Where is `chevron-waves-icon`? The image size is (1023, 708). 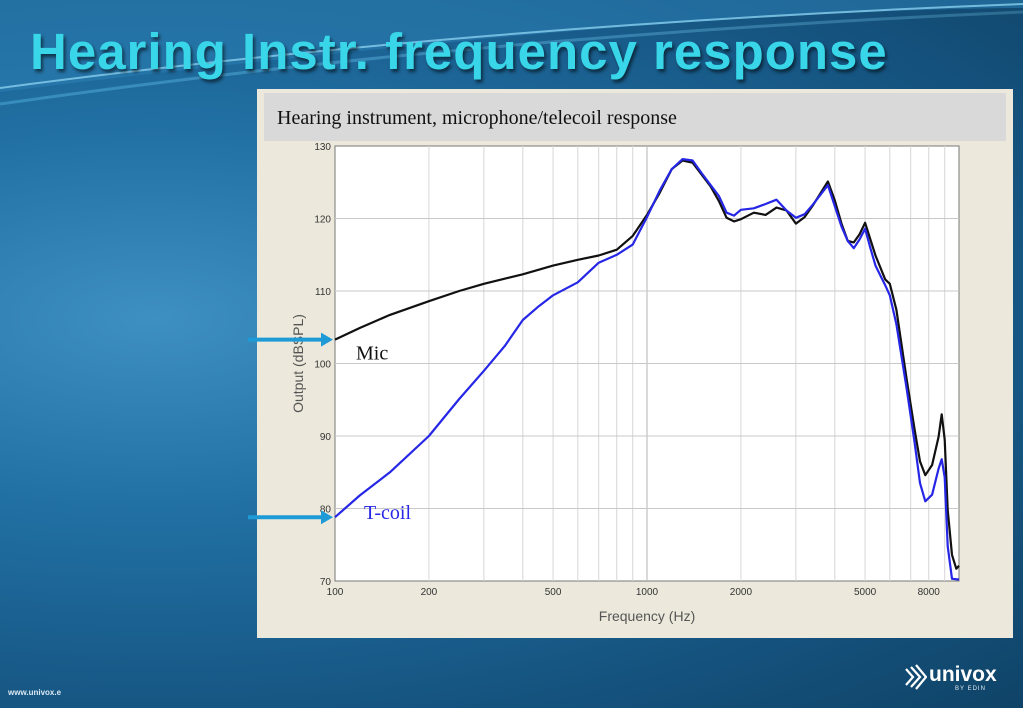
chevron-waves-icon is located at coordinates (916, 677).